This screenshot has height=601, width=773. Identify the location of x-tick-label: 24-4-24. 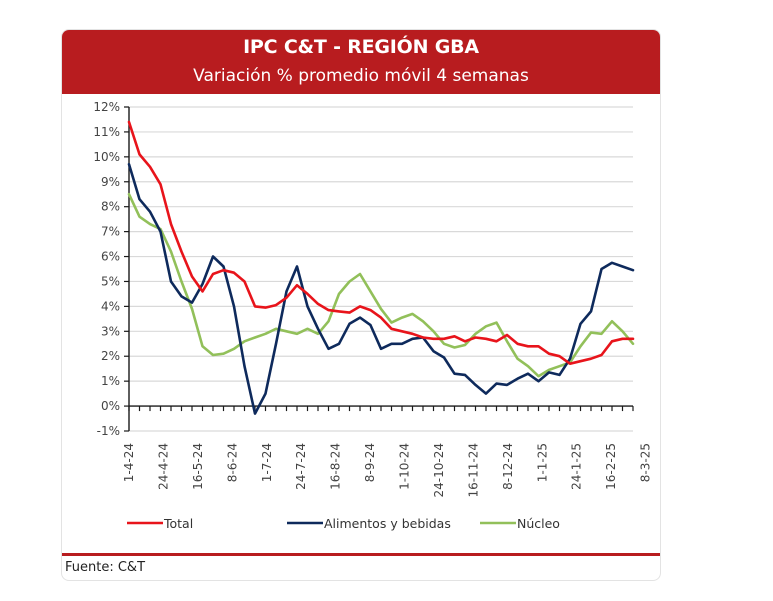
(163, 466).